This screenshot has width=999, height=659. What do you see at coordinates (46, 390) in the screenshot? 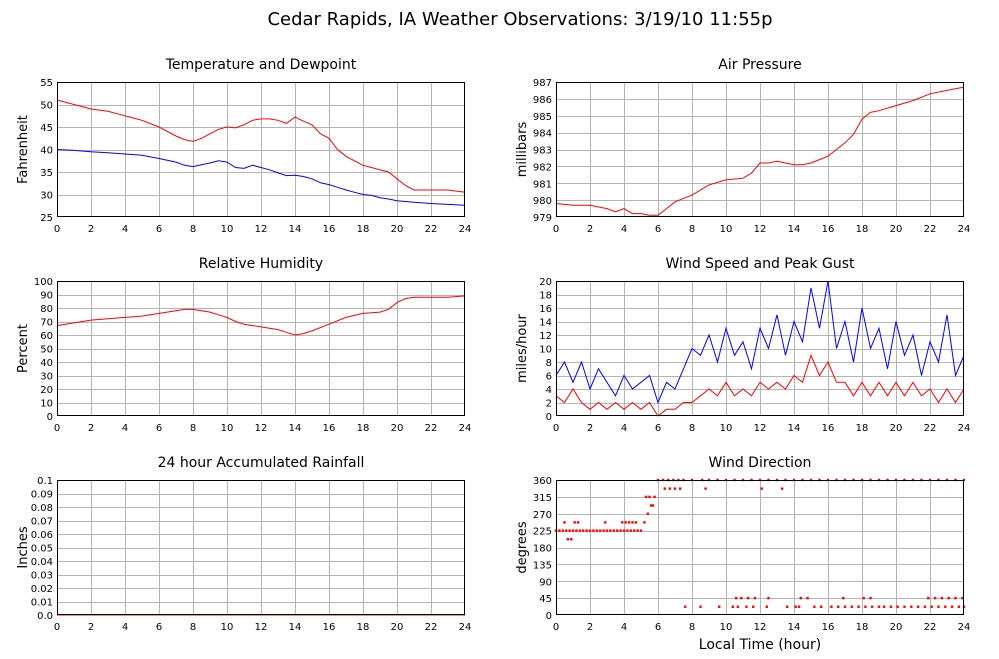
I see `humidity-y-tick-label: 20` at bounding box center [46, 390].